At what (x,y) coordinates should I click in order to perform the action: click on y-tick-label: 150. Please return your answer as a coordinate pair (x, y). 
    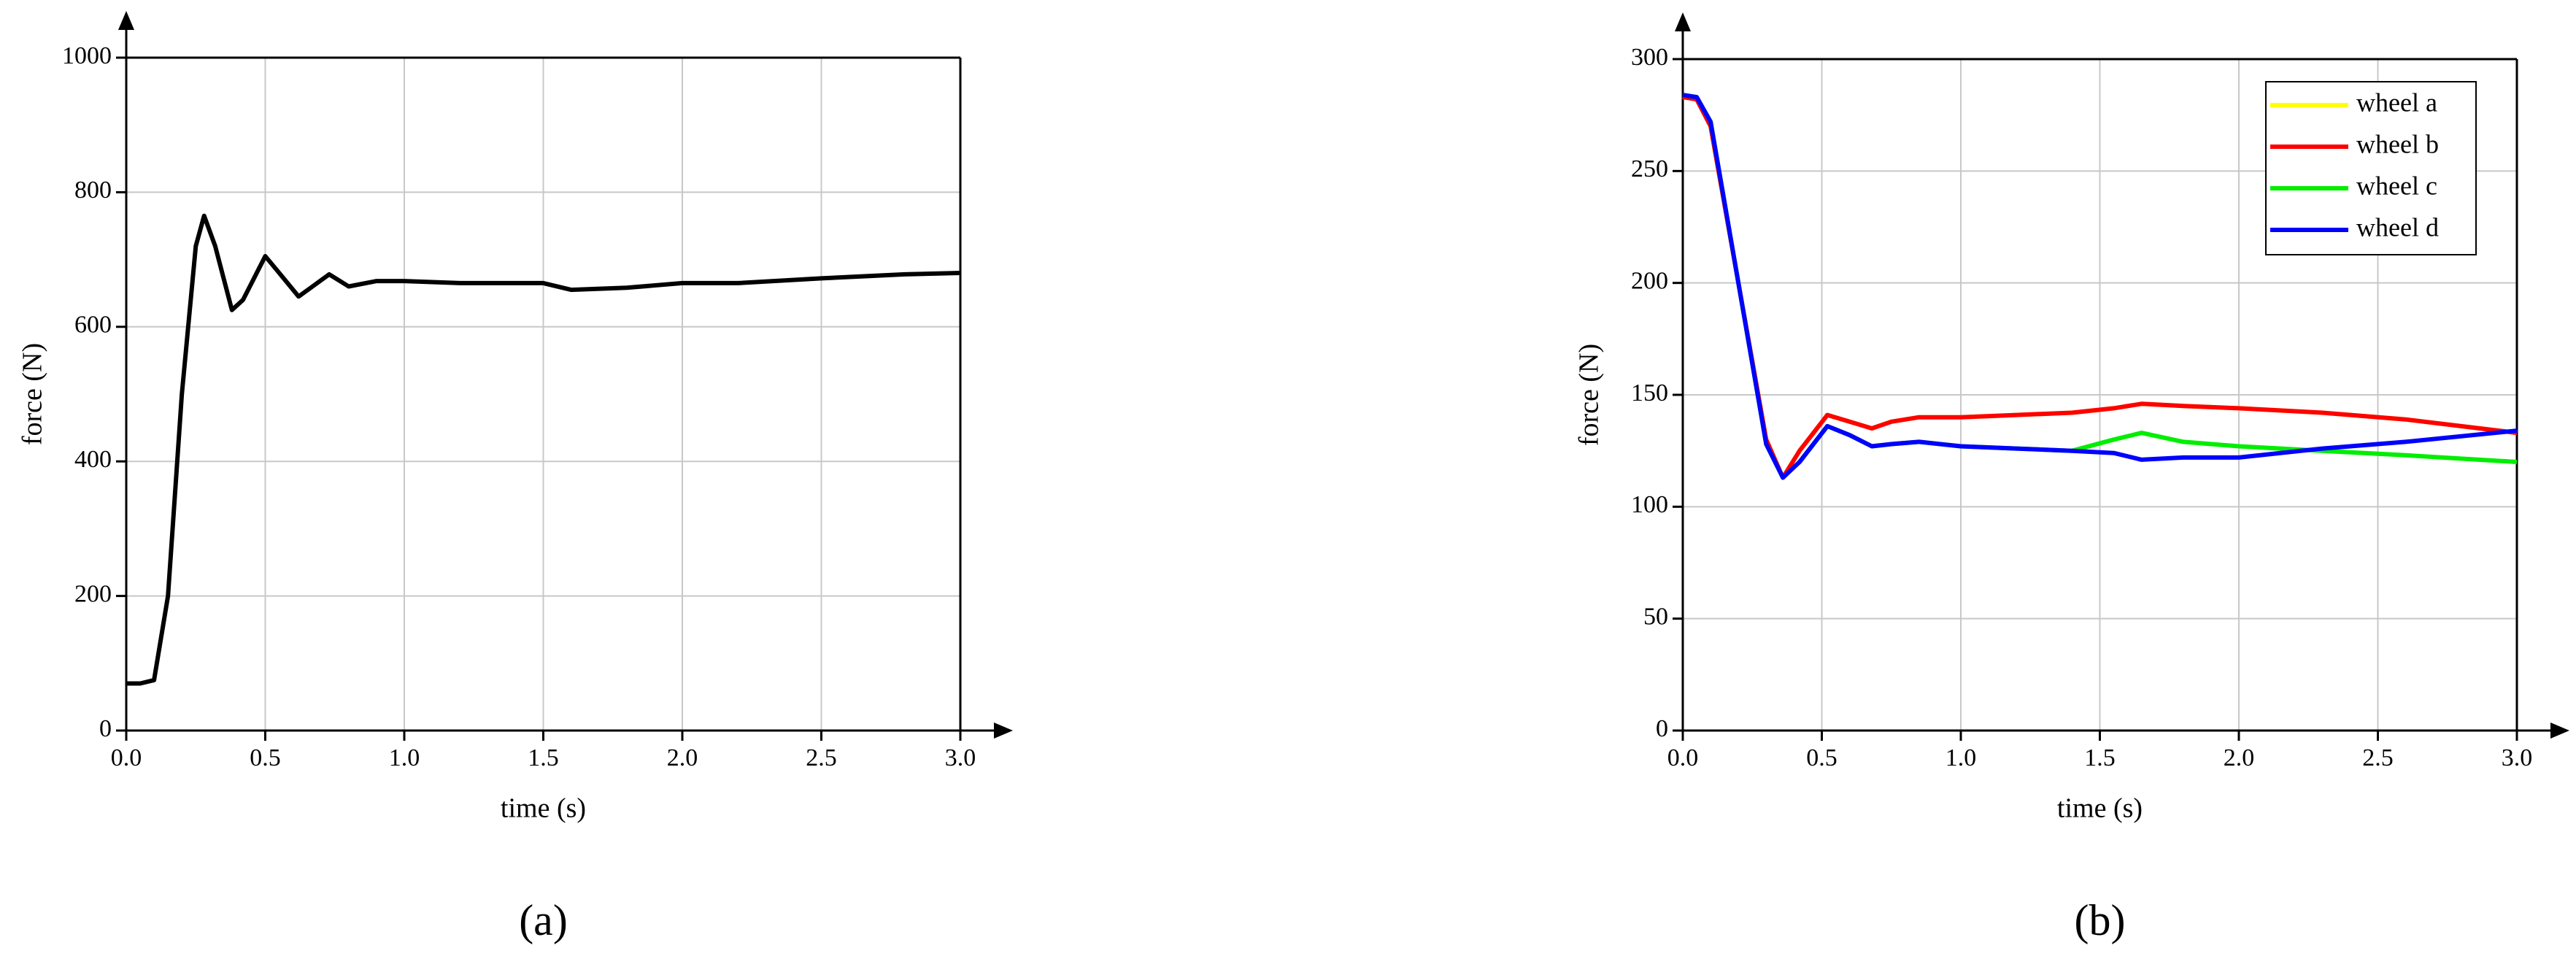
    Looking at the image, I should click on (1649, 394).